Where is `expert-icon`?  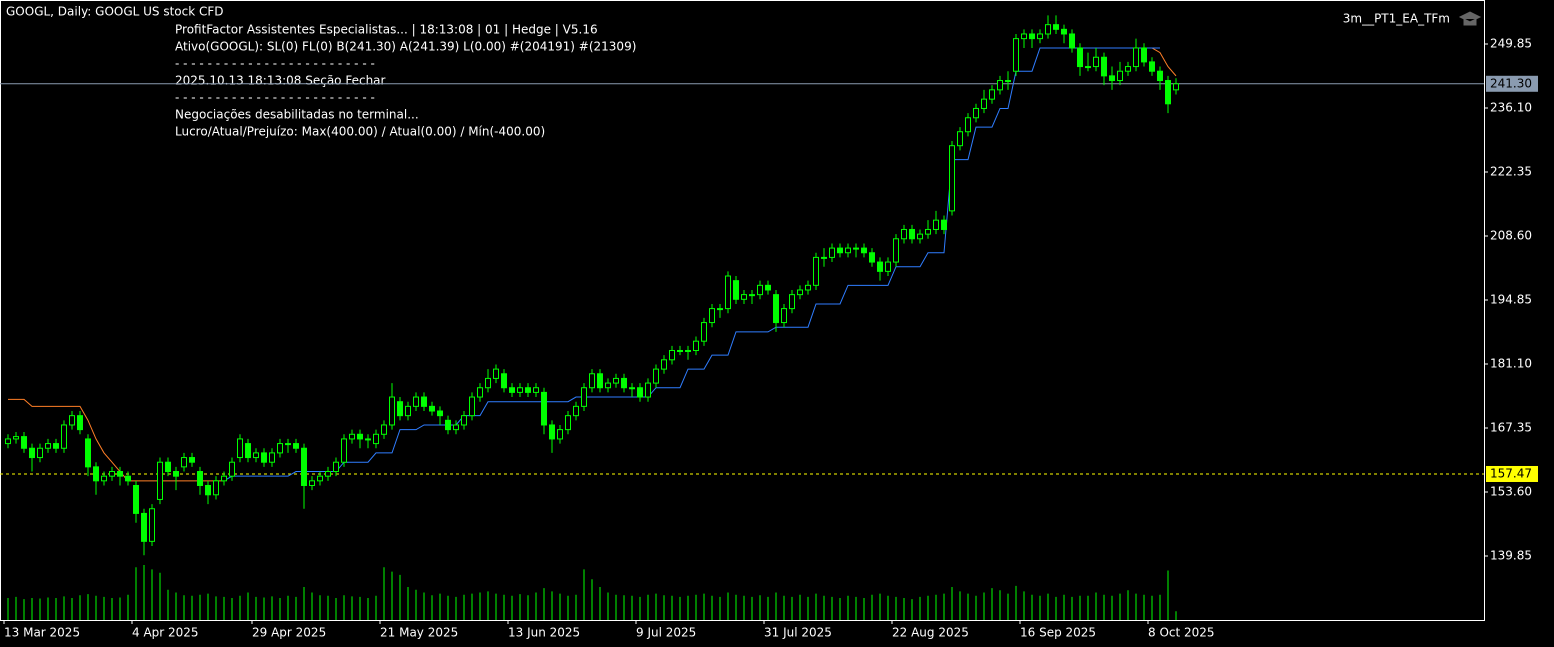
expert-icon is located at coordinates (1470, 18).